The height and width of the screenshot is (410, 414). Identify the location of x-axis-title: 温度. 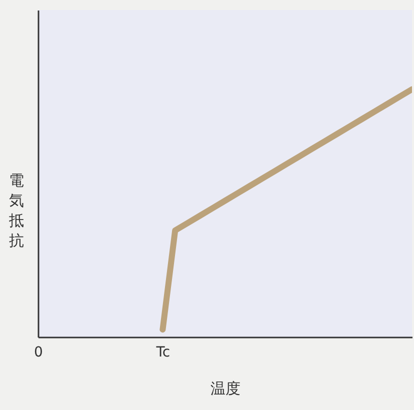
(225, 389).